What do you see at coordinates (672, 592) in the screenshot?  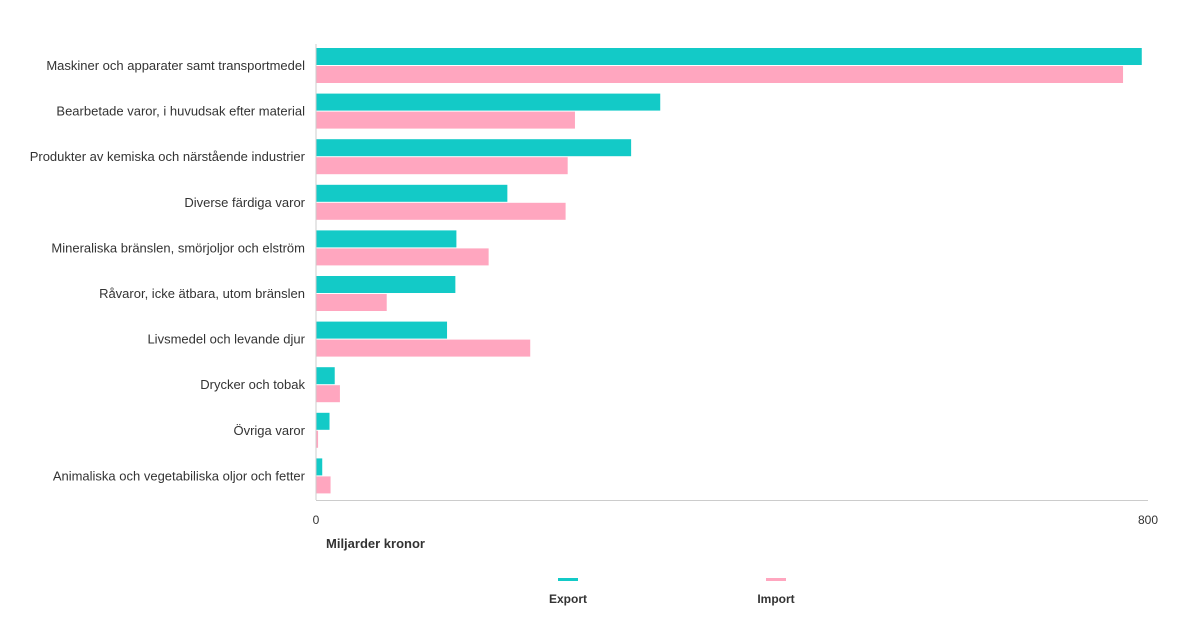 I see `legend: Export Import` at bounding box center [672, 592].